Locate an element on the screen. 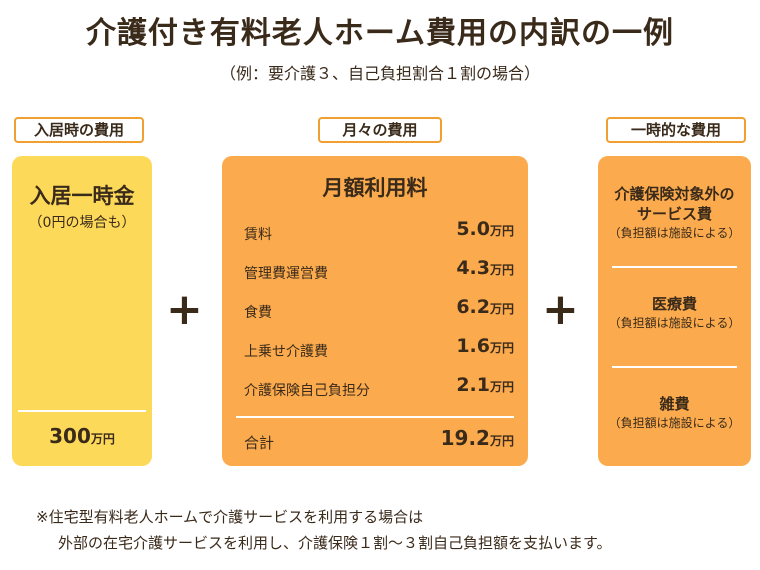 This screenshot has width=760, height=570. fee-total-unit: 万円 is located at coordinates (501, 441).